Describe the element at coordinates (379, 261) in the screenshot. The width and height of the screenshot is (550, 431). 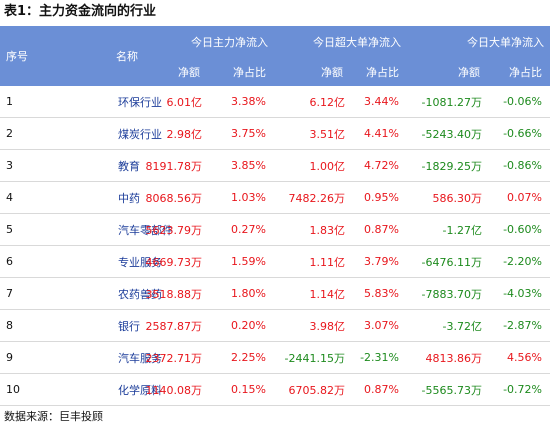
I see `xl-ratio-cell: 3.79%` at that location.